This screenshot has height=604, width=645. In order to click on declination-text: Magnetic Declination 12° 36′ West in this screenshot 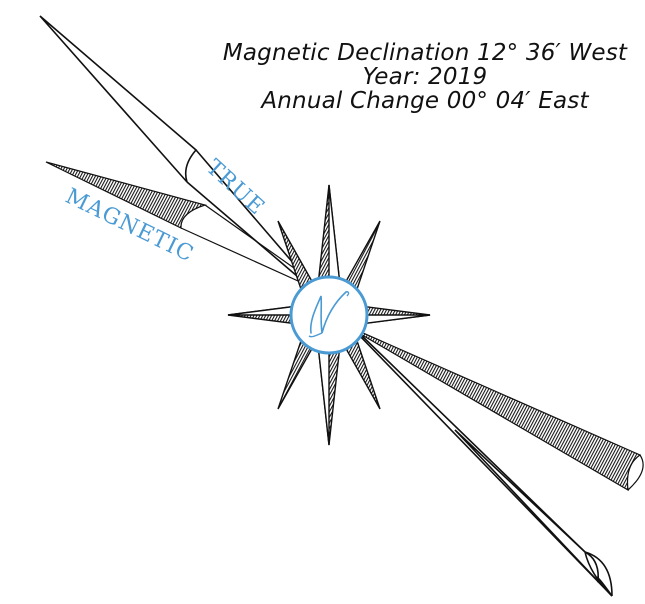, I will do `click(425, 53)`.